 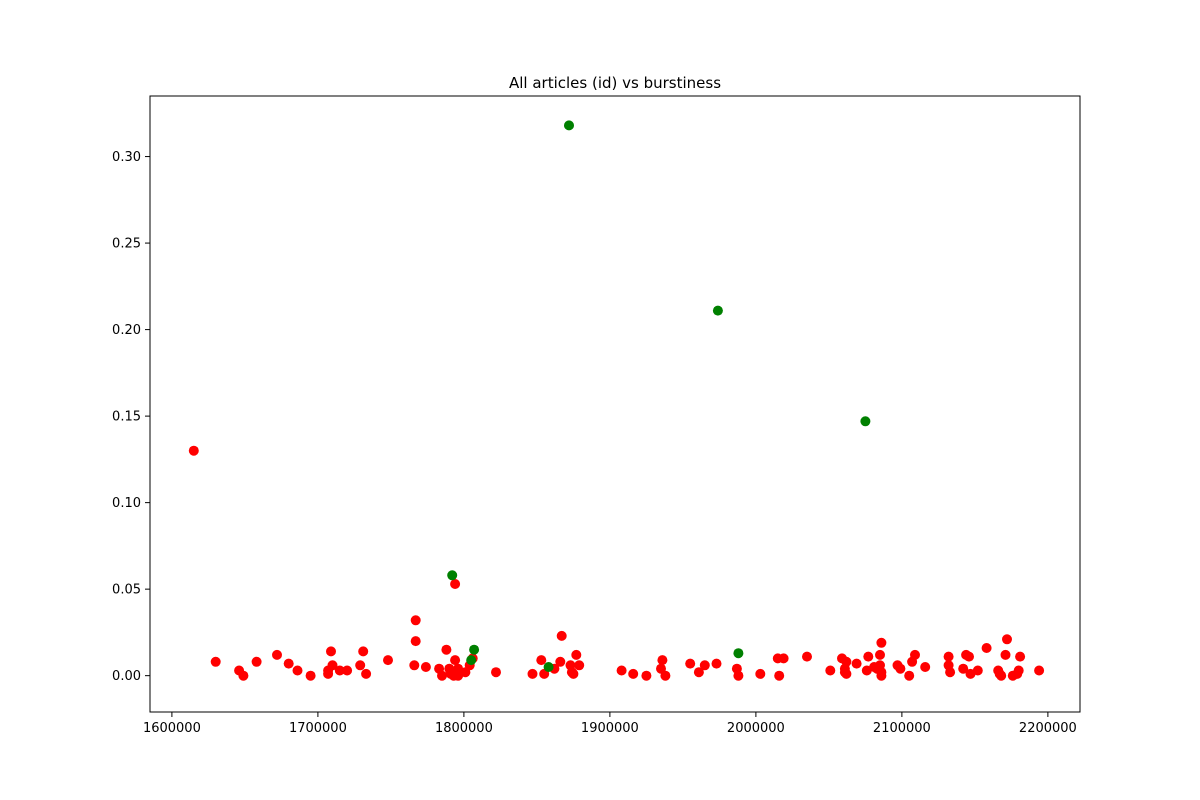 What do you see at coordinates (1048, 728) in the screenshot?
I see `x-tick-label: 2200000` at bounding box center [1048, 728].